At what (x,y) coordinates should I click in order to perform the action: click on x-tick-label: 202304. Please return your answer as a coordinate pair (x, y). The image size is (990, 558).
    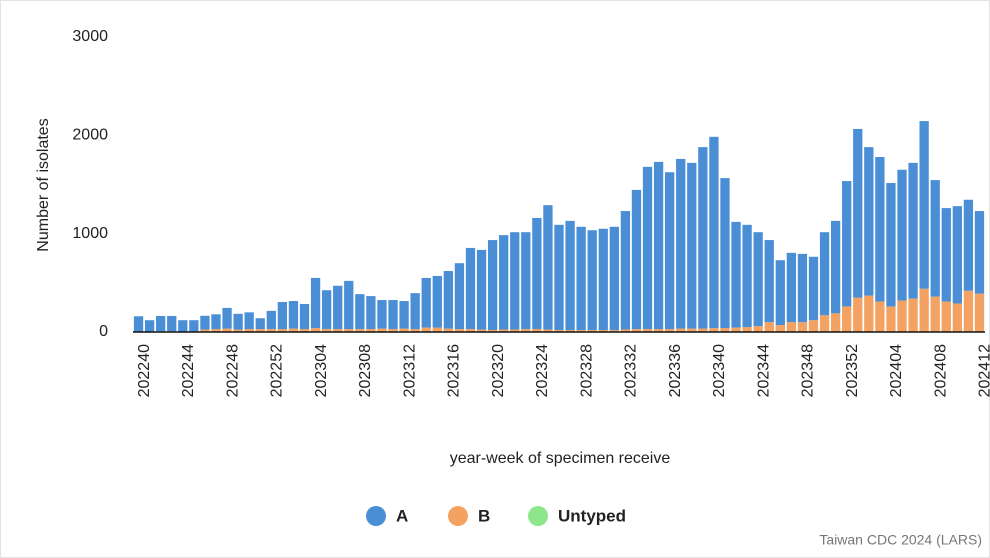
    Looking at the image, I should click on (321, 370).